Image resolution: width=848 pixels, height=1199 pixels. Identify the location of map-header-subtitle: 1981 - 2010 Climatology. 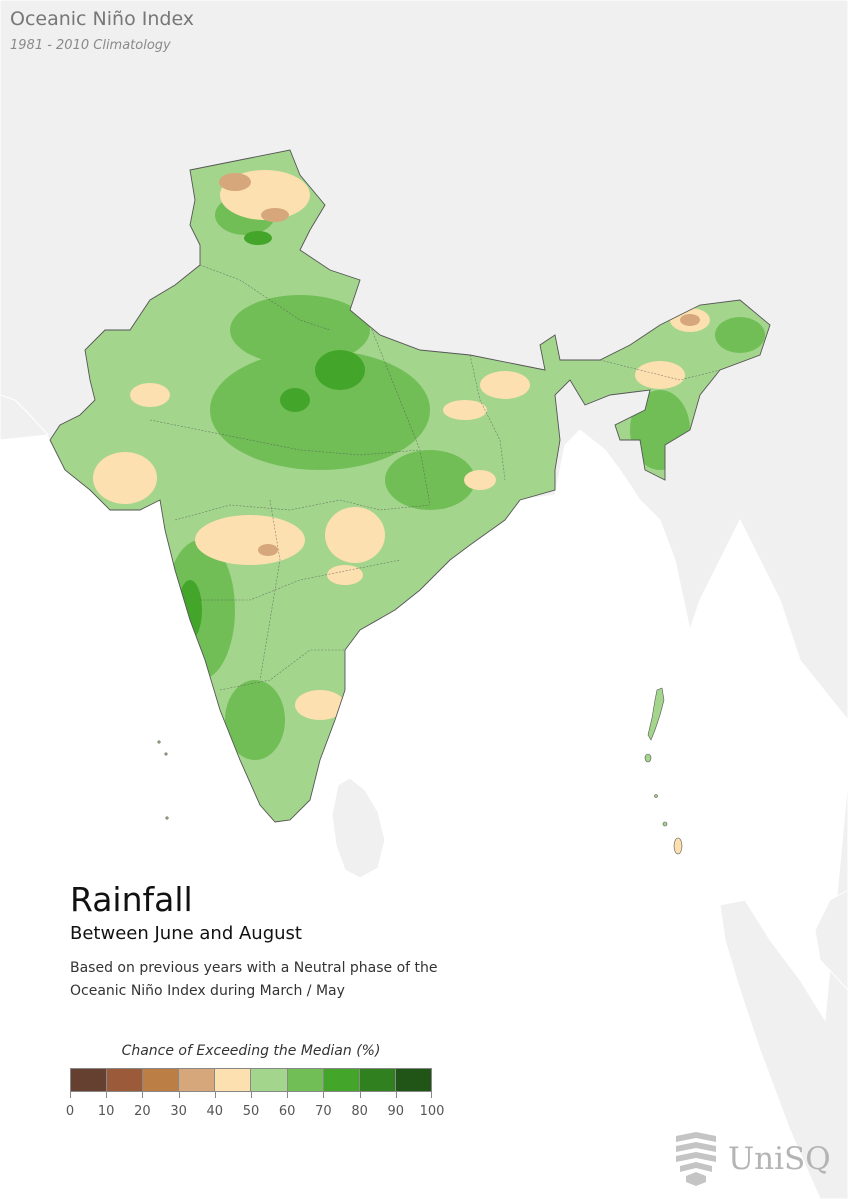
(90, 45).